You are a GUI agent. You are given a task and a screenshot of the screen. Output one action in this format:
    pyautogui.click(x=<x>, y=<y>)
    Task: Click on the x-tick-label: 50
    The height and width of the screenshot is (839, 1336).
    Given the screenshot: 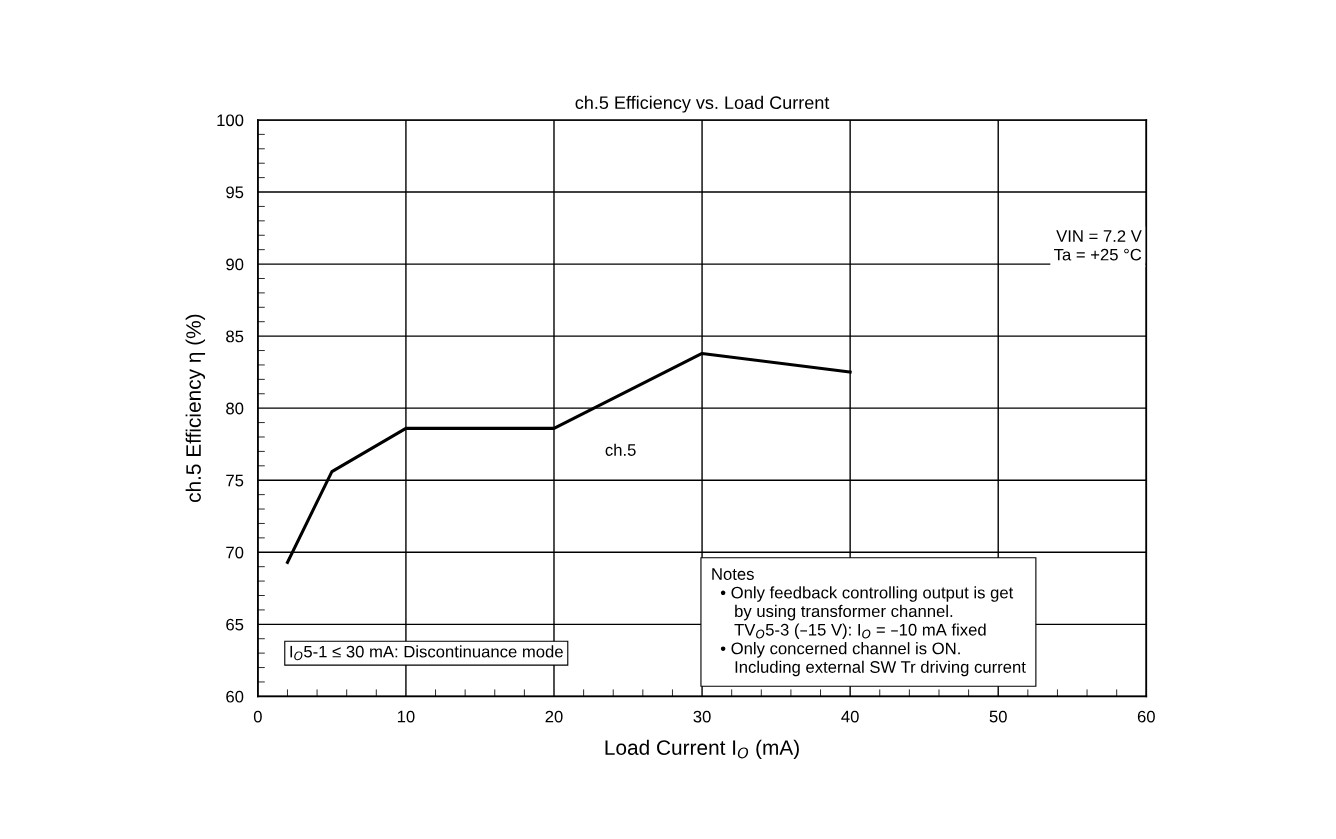 What is the action you would take?
    pyautogui.click(x=998, y=716)
    